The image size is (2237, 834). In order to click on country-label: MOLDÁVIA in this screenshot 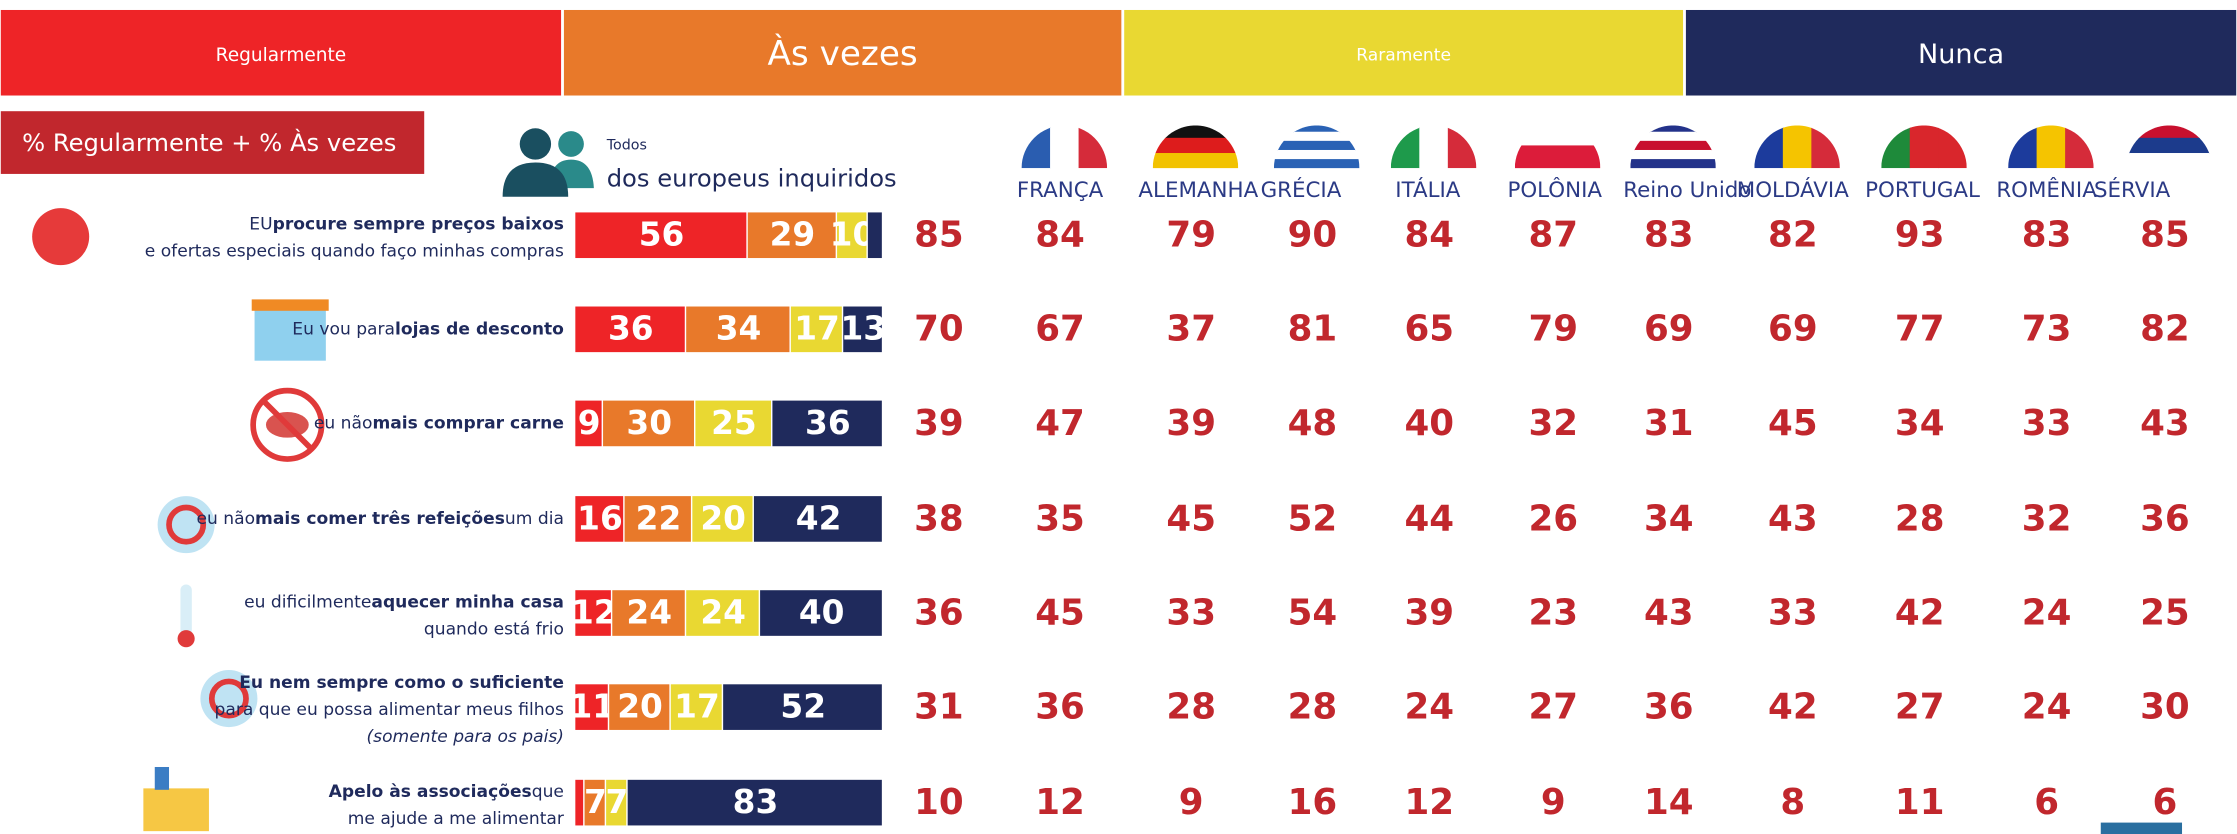, I will do `click(1793, 190)`.